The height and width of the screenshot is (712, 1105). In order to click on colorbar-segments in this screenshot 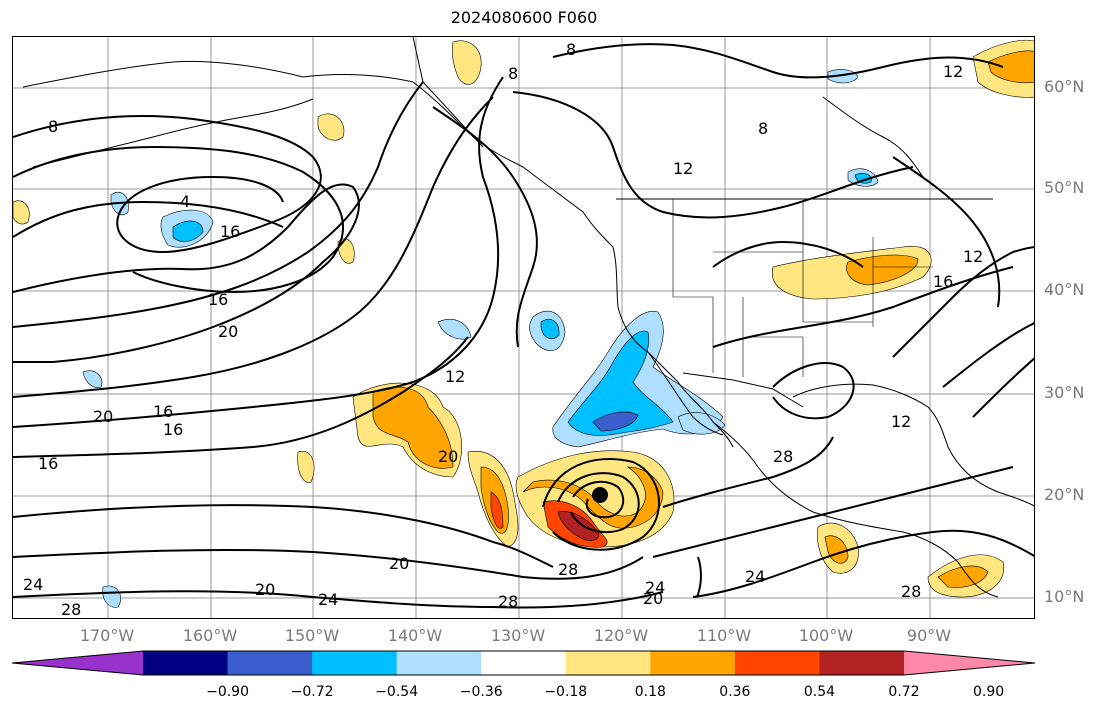, I will do `click(523, 663)`.